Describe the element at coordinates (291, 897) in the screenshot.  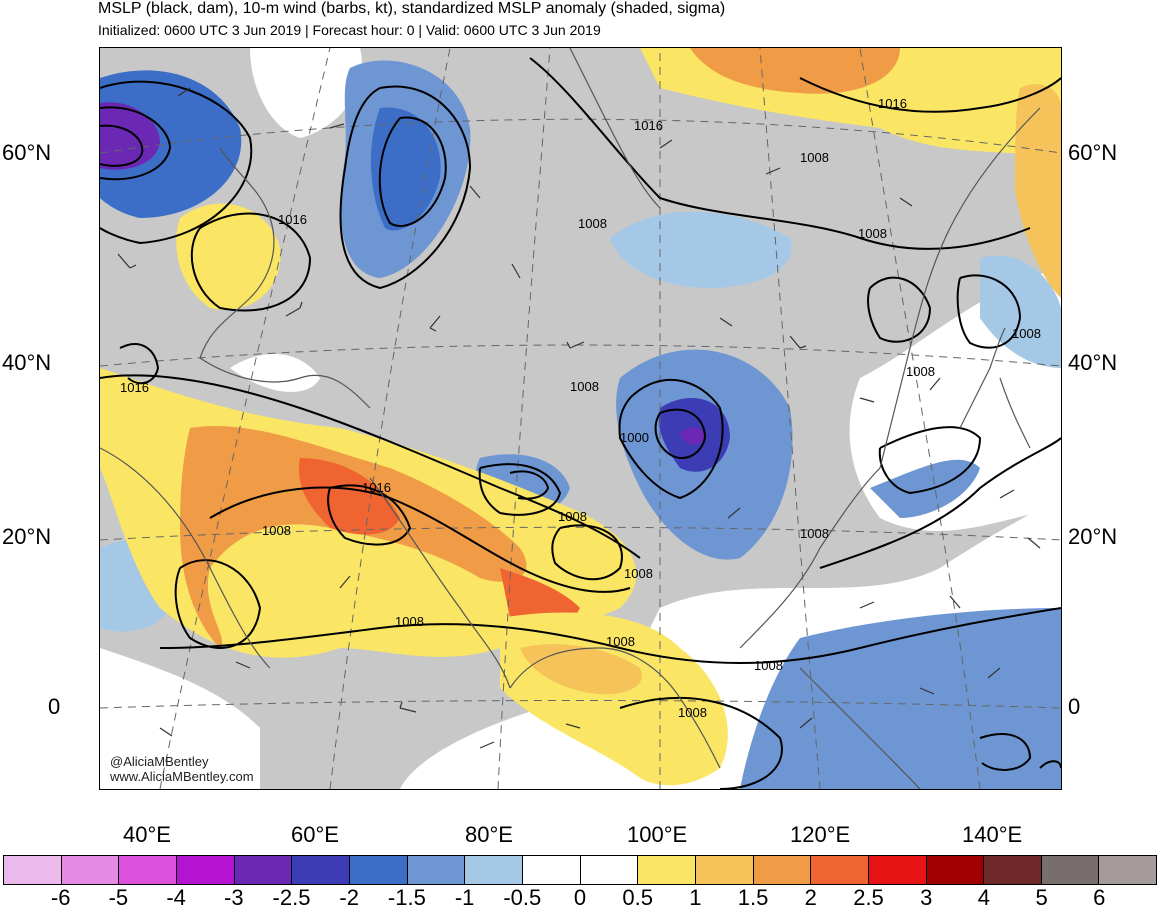
I see `colorbar-tick-label: -2.5` at that location.